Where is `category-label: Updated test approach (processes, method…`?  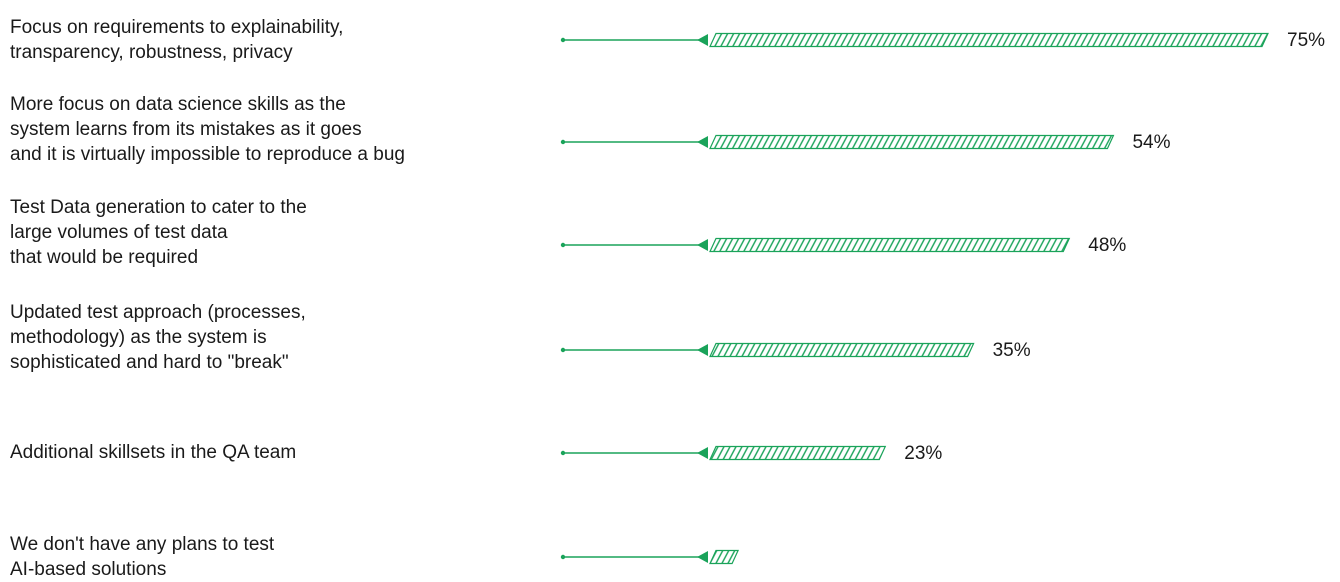
category-label: Updated test approach (processes, method… is located at coordinates (158, 337).